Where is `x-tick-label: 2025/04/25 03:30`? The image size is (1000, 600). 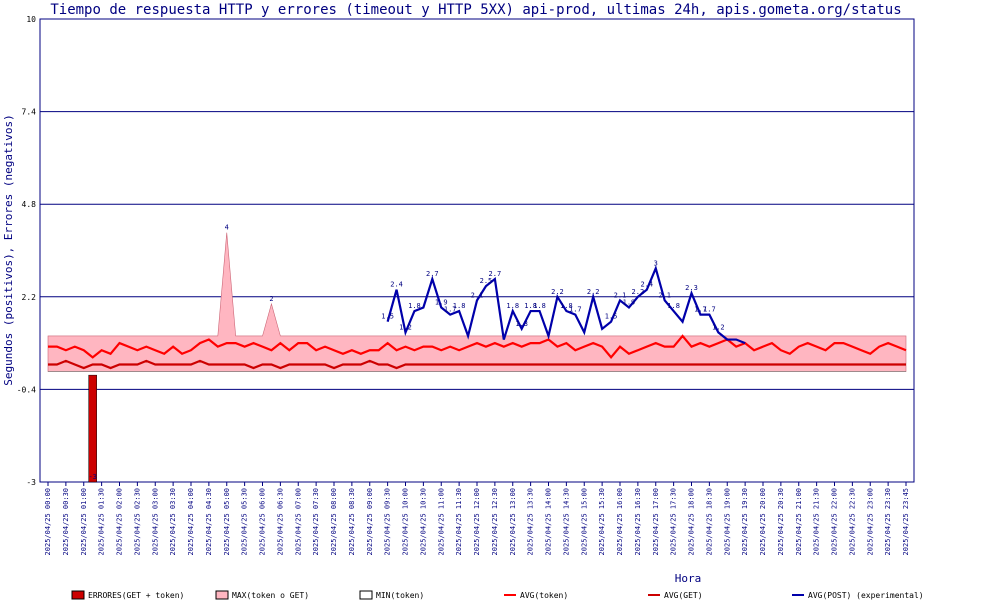
x-tick-label: 2025/04/25 03:30 is located at coordinates (173, 521).